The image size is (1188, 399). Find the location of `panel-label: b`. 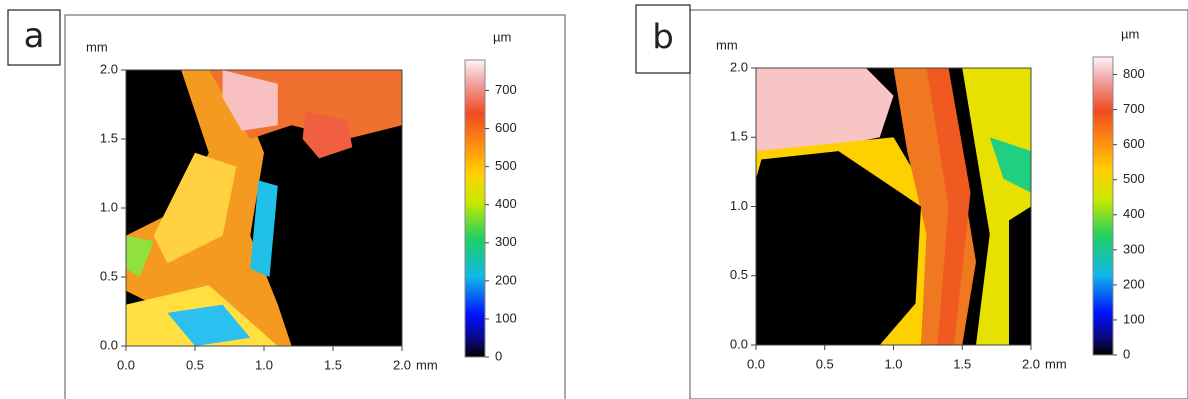

panel-label: b is located at coordinates (663, 38).